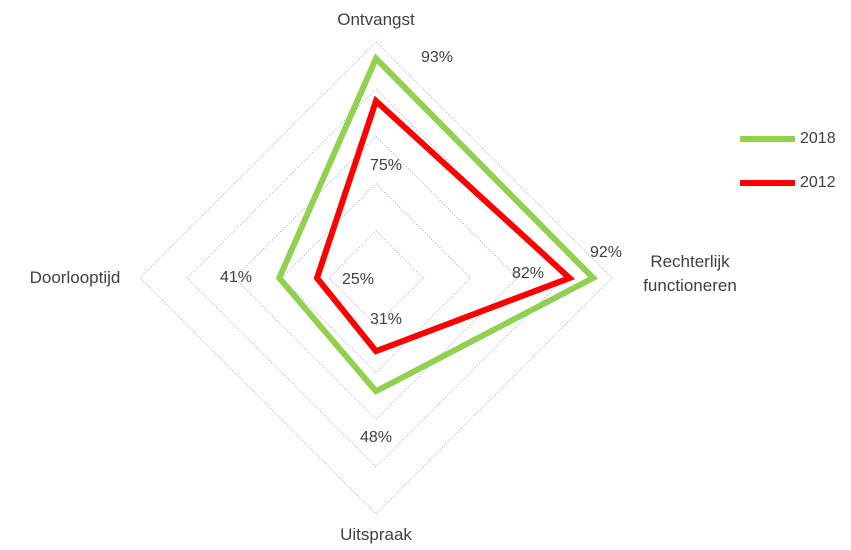  Describe the element at coordinates (236, 277) in the screenshot. I see `data-label: 41%` at that location.